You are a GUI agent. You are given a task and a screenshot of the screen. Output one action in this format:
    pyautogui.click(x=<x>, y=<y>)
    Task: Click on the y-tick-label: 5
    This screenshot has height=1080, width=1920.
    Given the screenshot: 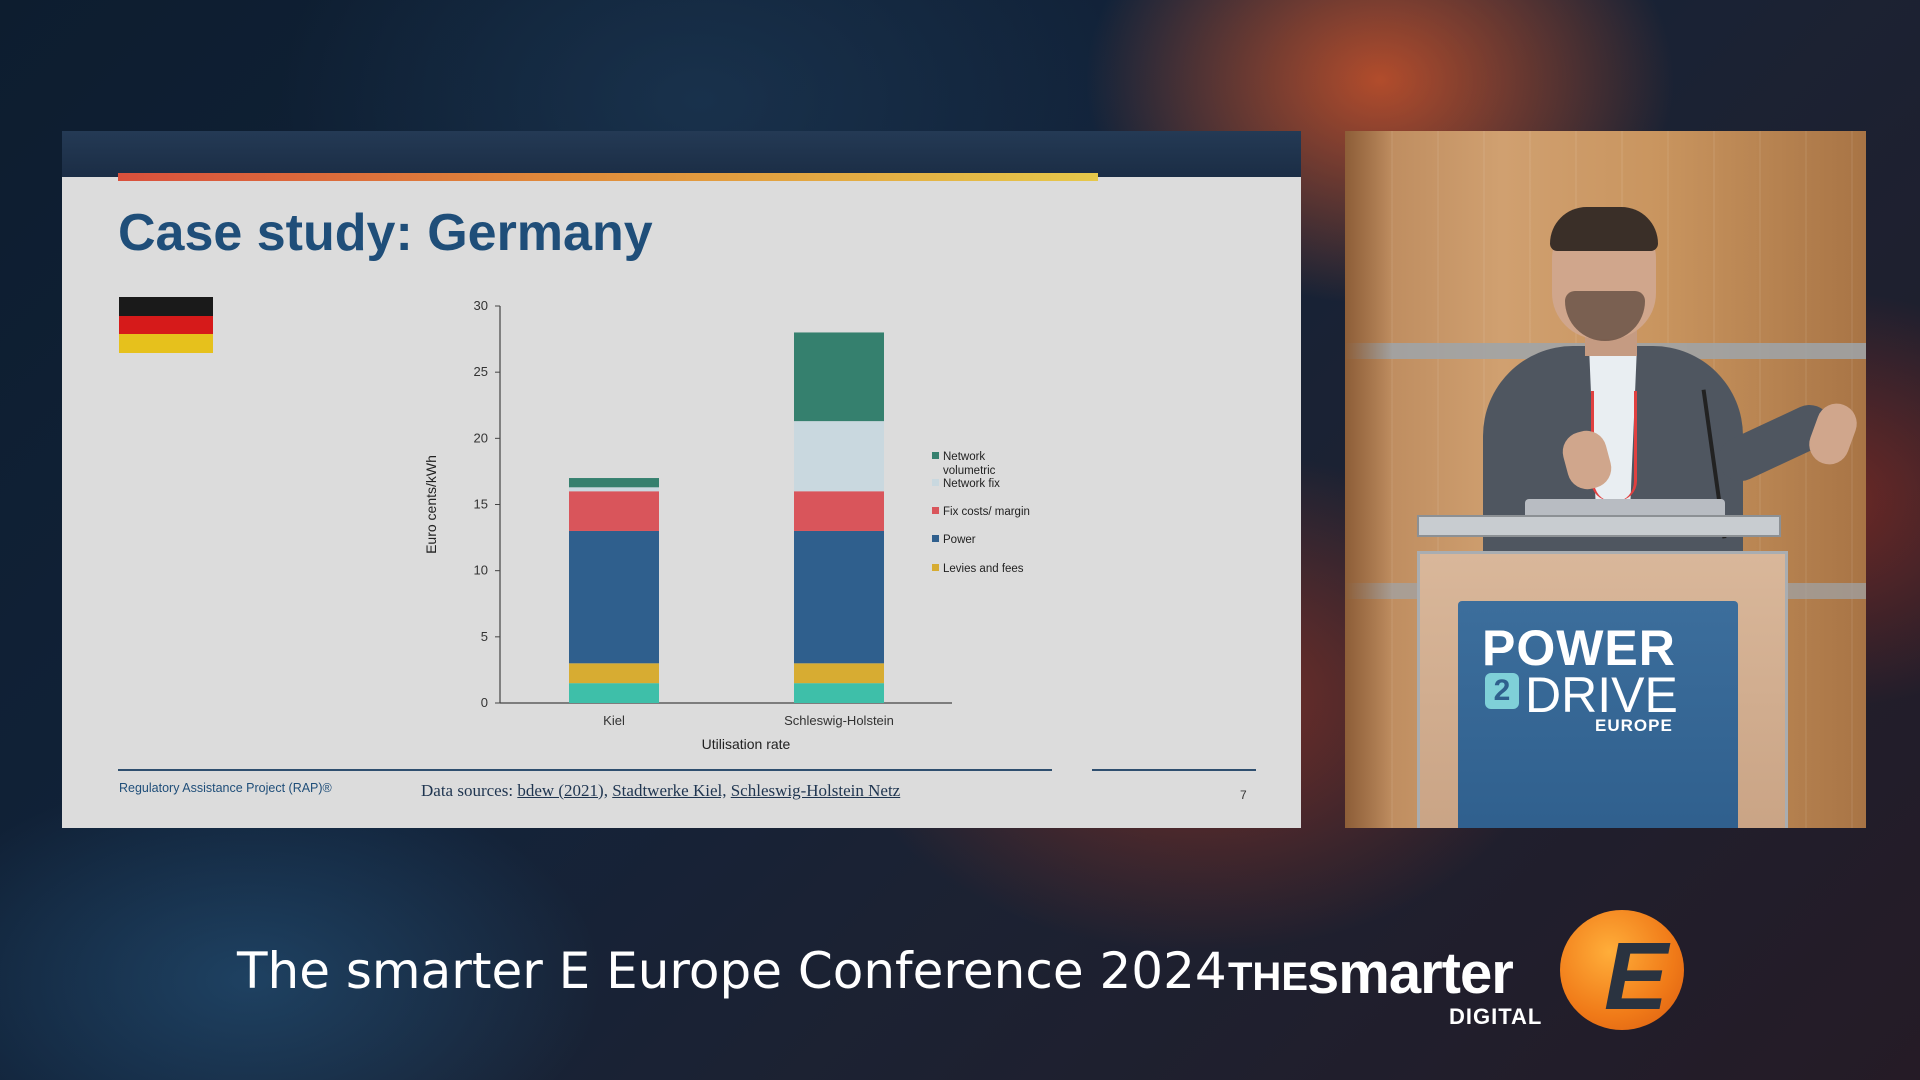 What is the action you would take?
    pyautogui.click(x=484, y=636)
    